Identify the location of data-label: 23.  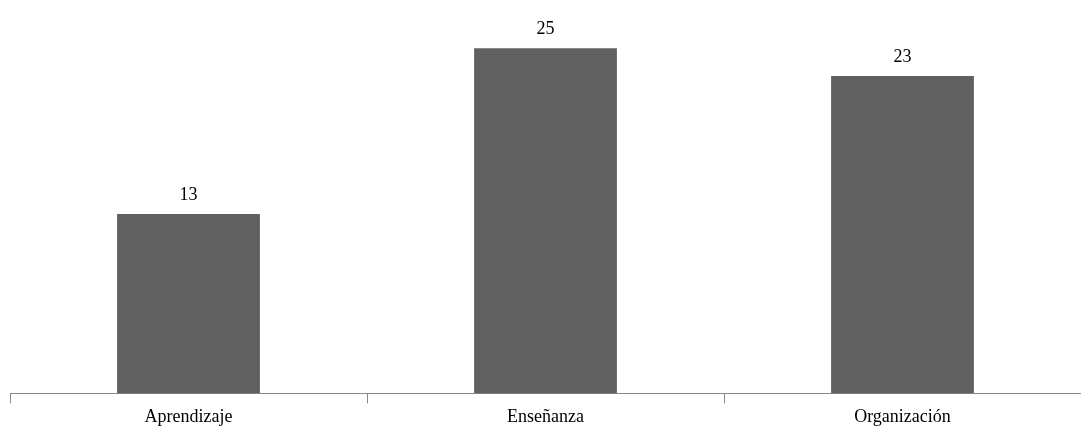
(902, 55).